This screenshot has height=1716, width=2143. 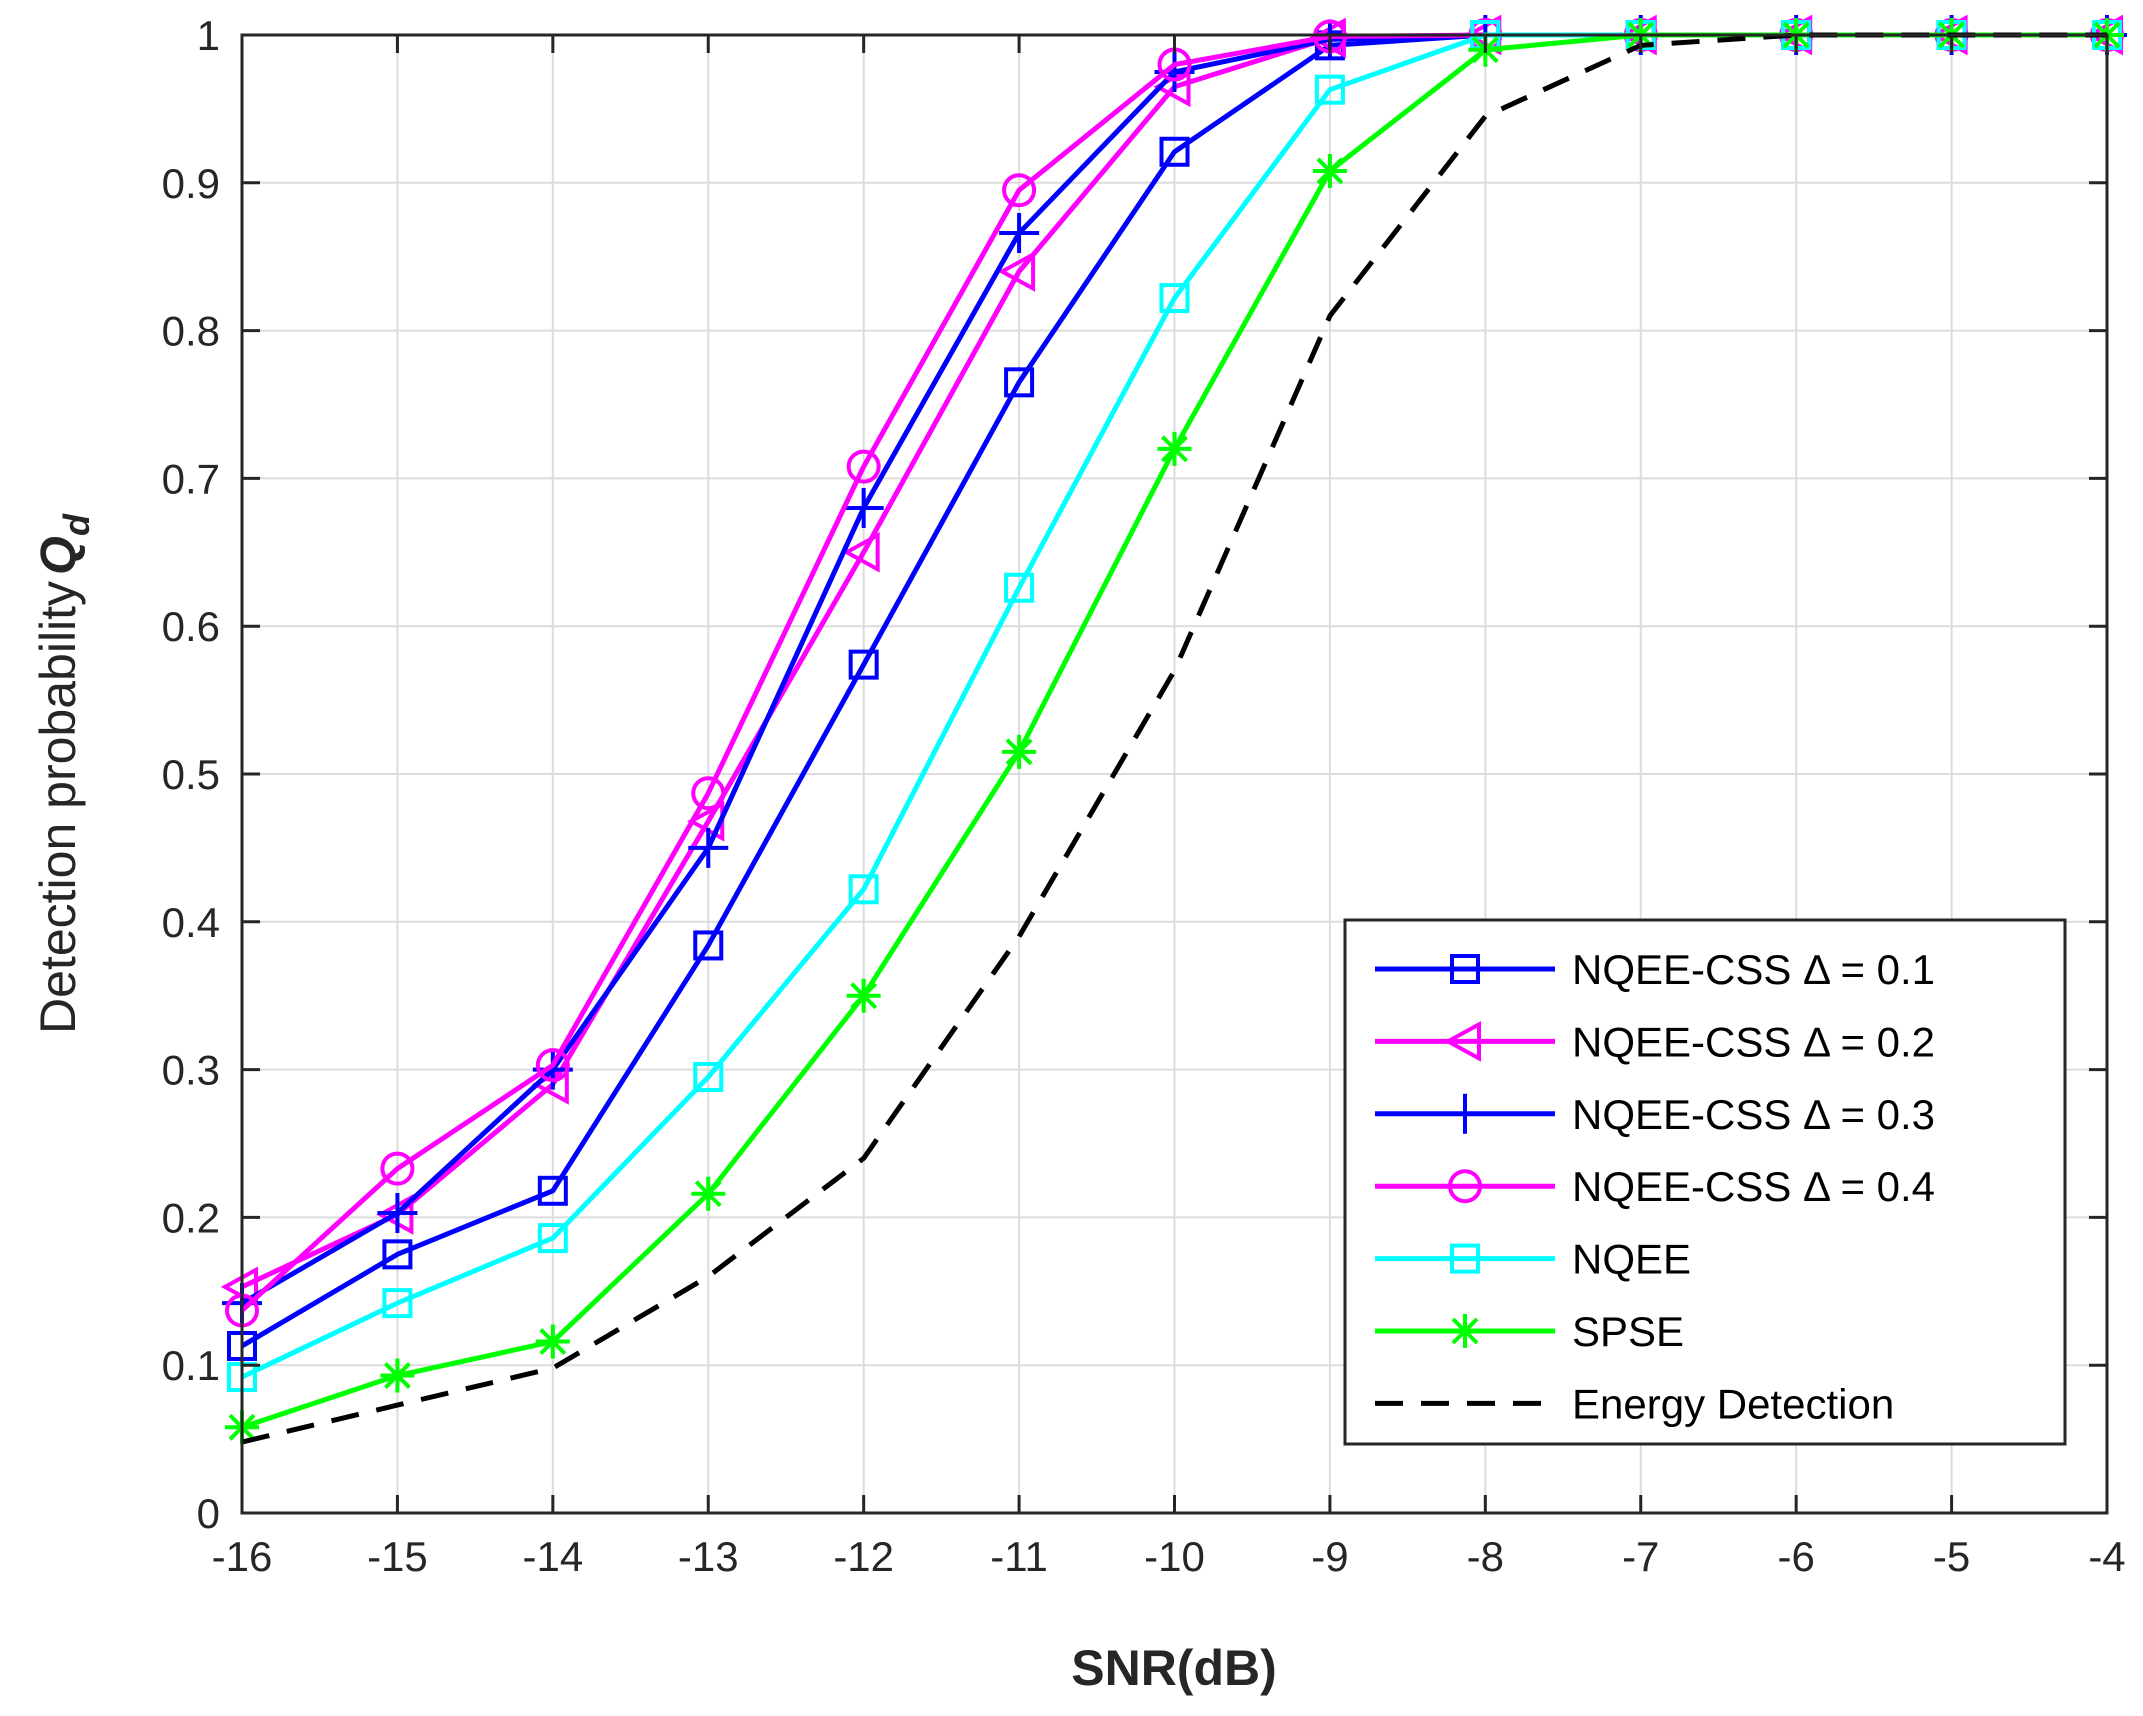 I want to click on legend-item: NQEE-CSS Δ = 0.3, so click(x=1655, y=1114).